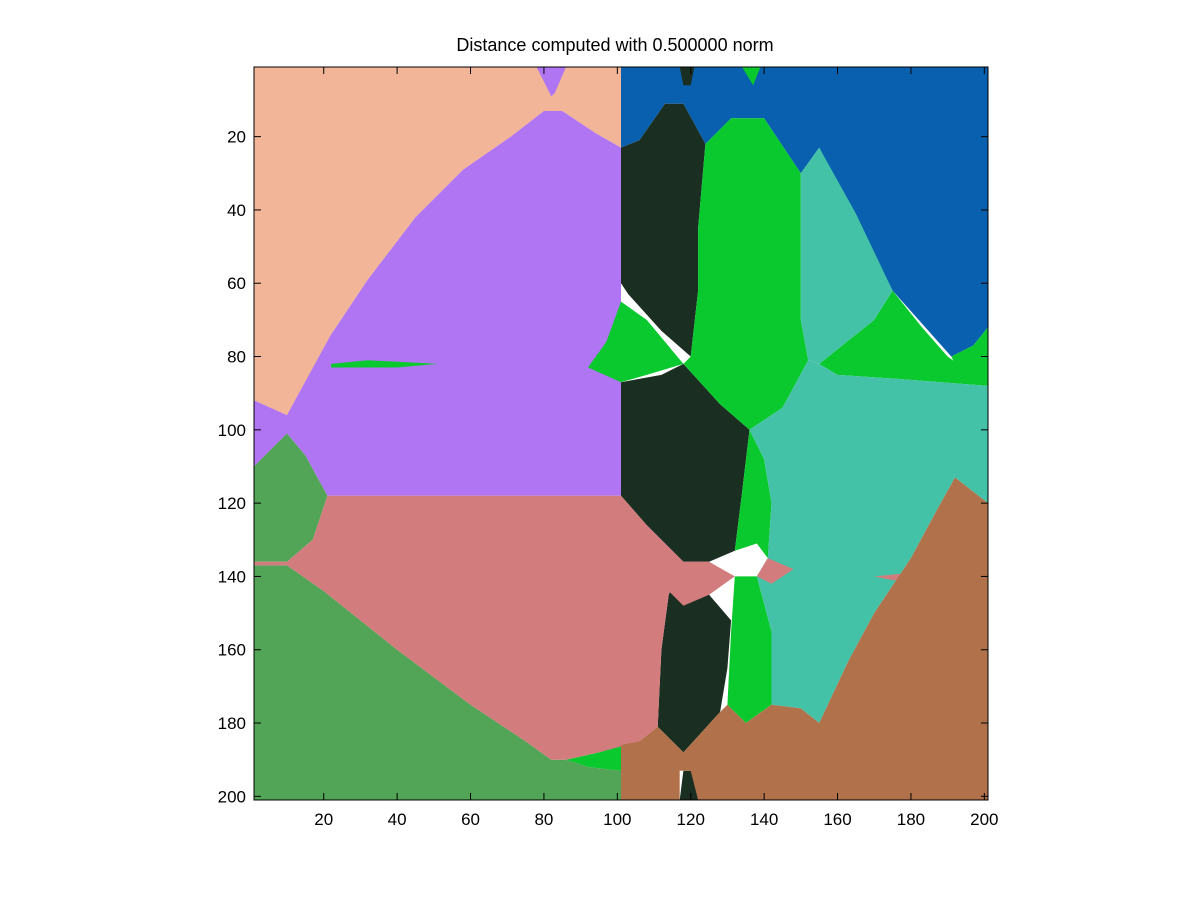 The width and height of the screenshot is (1200, 900). Describe the element at coordinates (614, 45) in the screenshot. I see `chart-title: Distance computed with 0.500000 norm` at that location.